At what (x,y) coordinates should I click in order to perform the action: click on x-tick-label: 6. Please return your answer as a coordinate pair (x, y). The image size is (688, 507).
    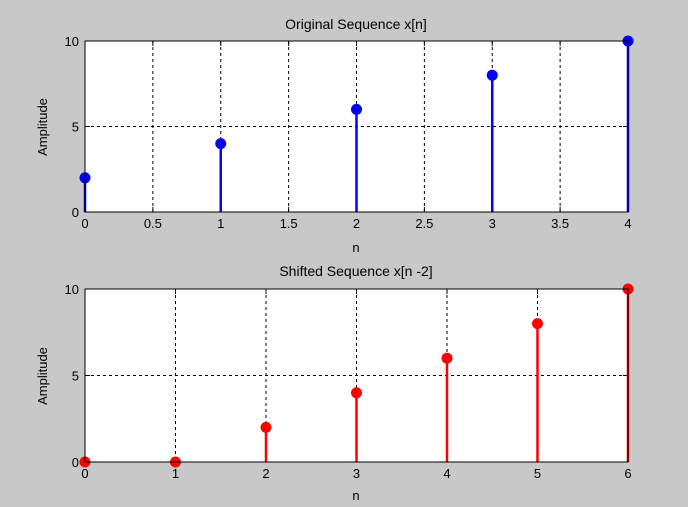
    Looking at the image, I should click on (627, 473).